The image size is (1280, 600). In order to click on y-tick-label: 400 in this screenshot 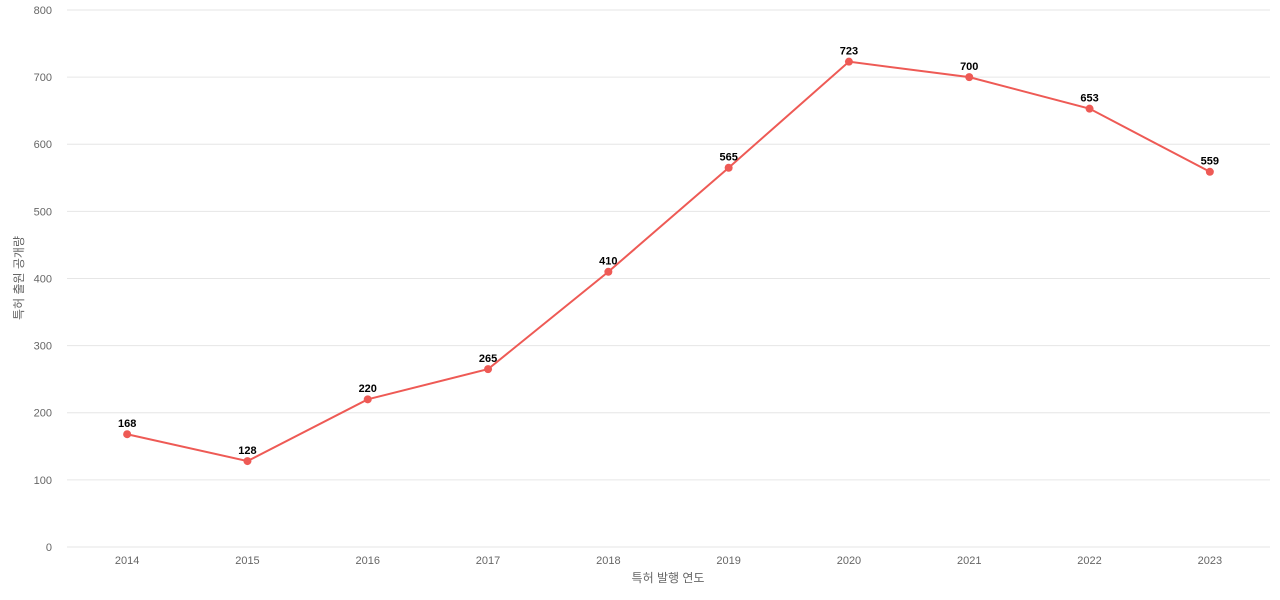, I will do `click(43, 279)`.